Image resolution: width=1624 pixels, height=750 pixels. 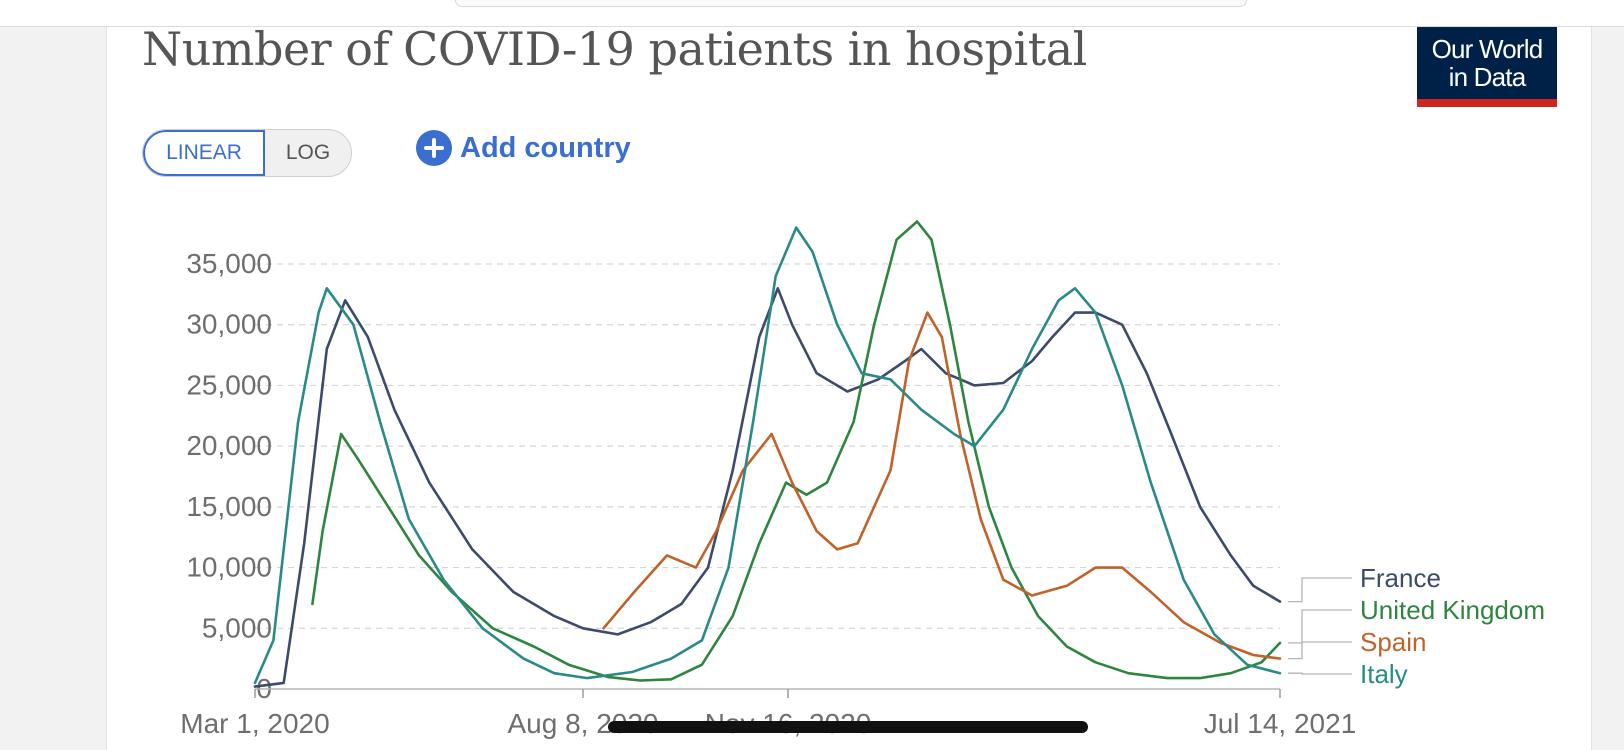 What do you see at coordinates (1487, 77) in the screenshot?
I see `logo-line-2: in Data` at bounding box center [1487, 77].